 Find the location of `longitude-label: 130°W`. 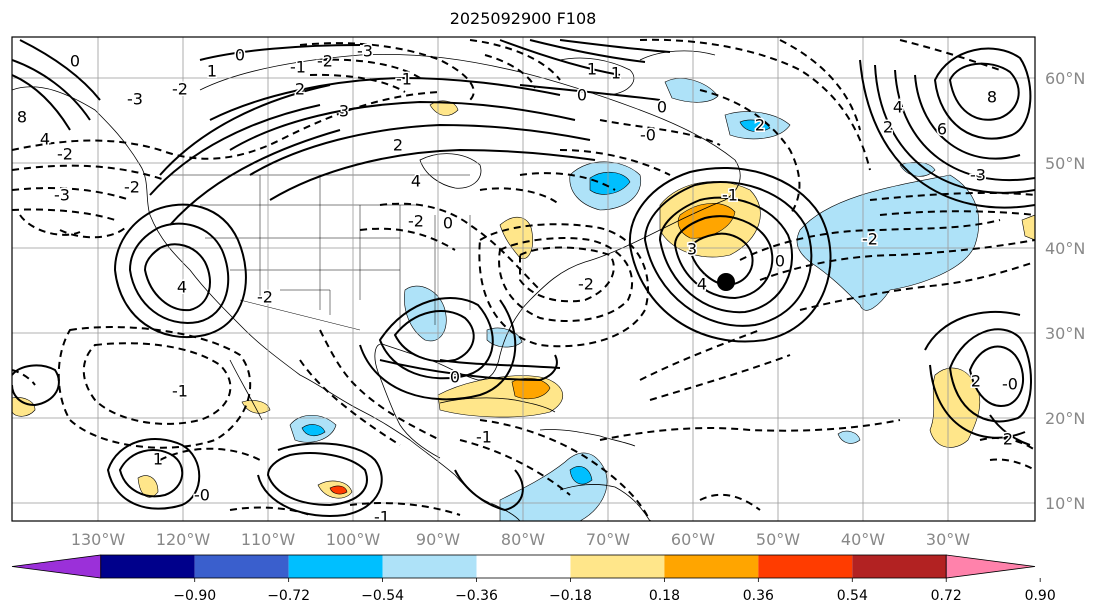

longitude-label: 130°W is located at coordinates (98, 539).